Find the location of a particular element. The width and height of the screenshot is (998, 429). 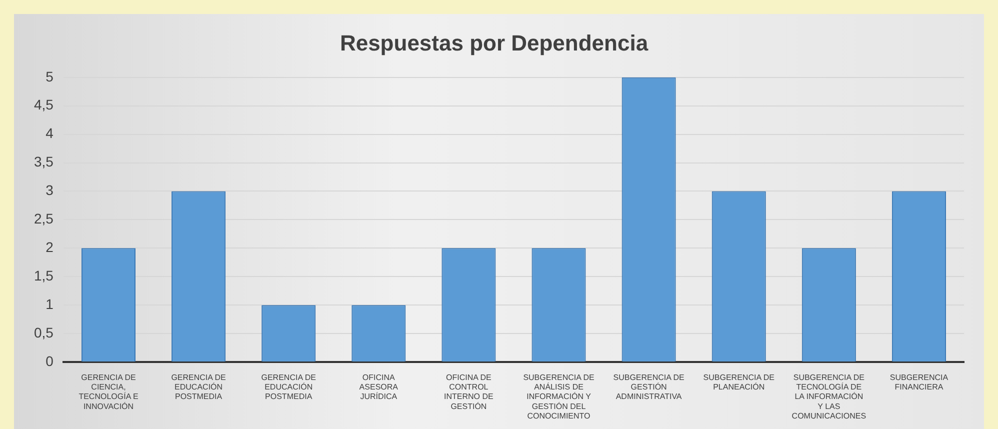

y-tick-label: 4,5 is located at coordinates (44, 104).